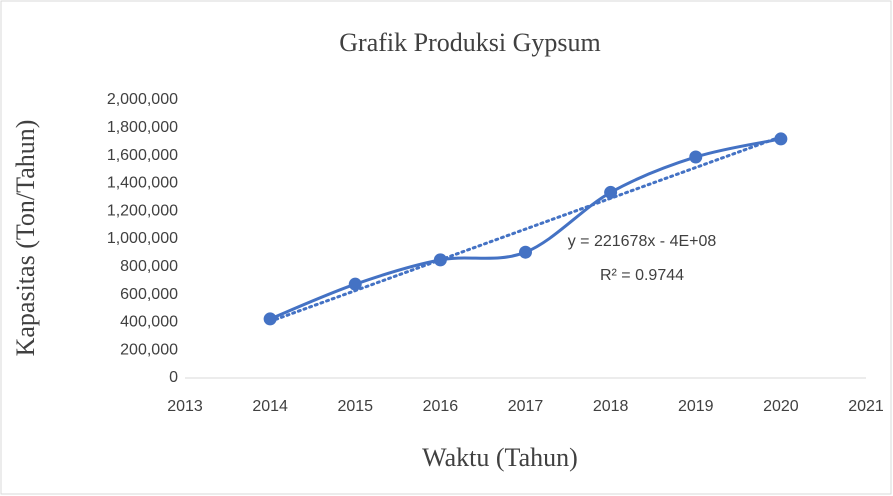 This screenshot has height=496, width=893. I want to click on x-tick-label: 2018, so click(611, 406).